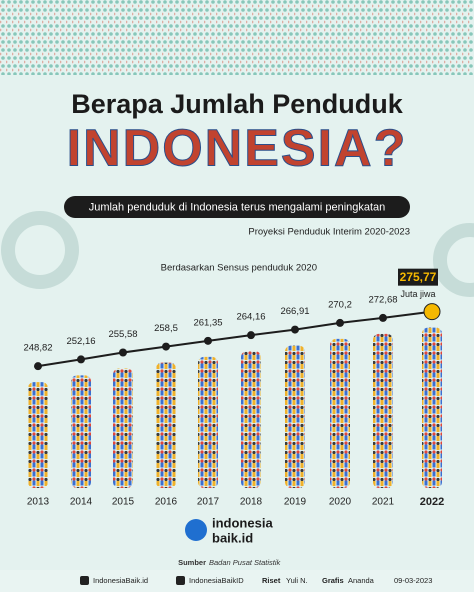  I want to click on source-label: Sumber, so click(192, 562).